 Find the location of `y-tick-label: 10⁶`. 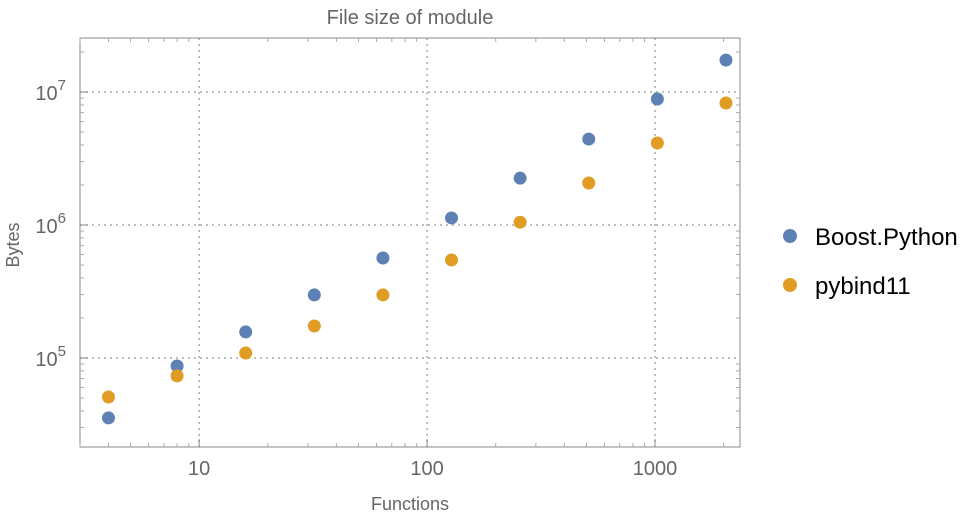

y-tick-label: 10⁶ is located at coordinates (50, 224).